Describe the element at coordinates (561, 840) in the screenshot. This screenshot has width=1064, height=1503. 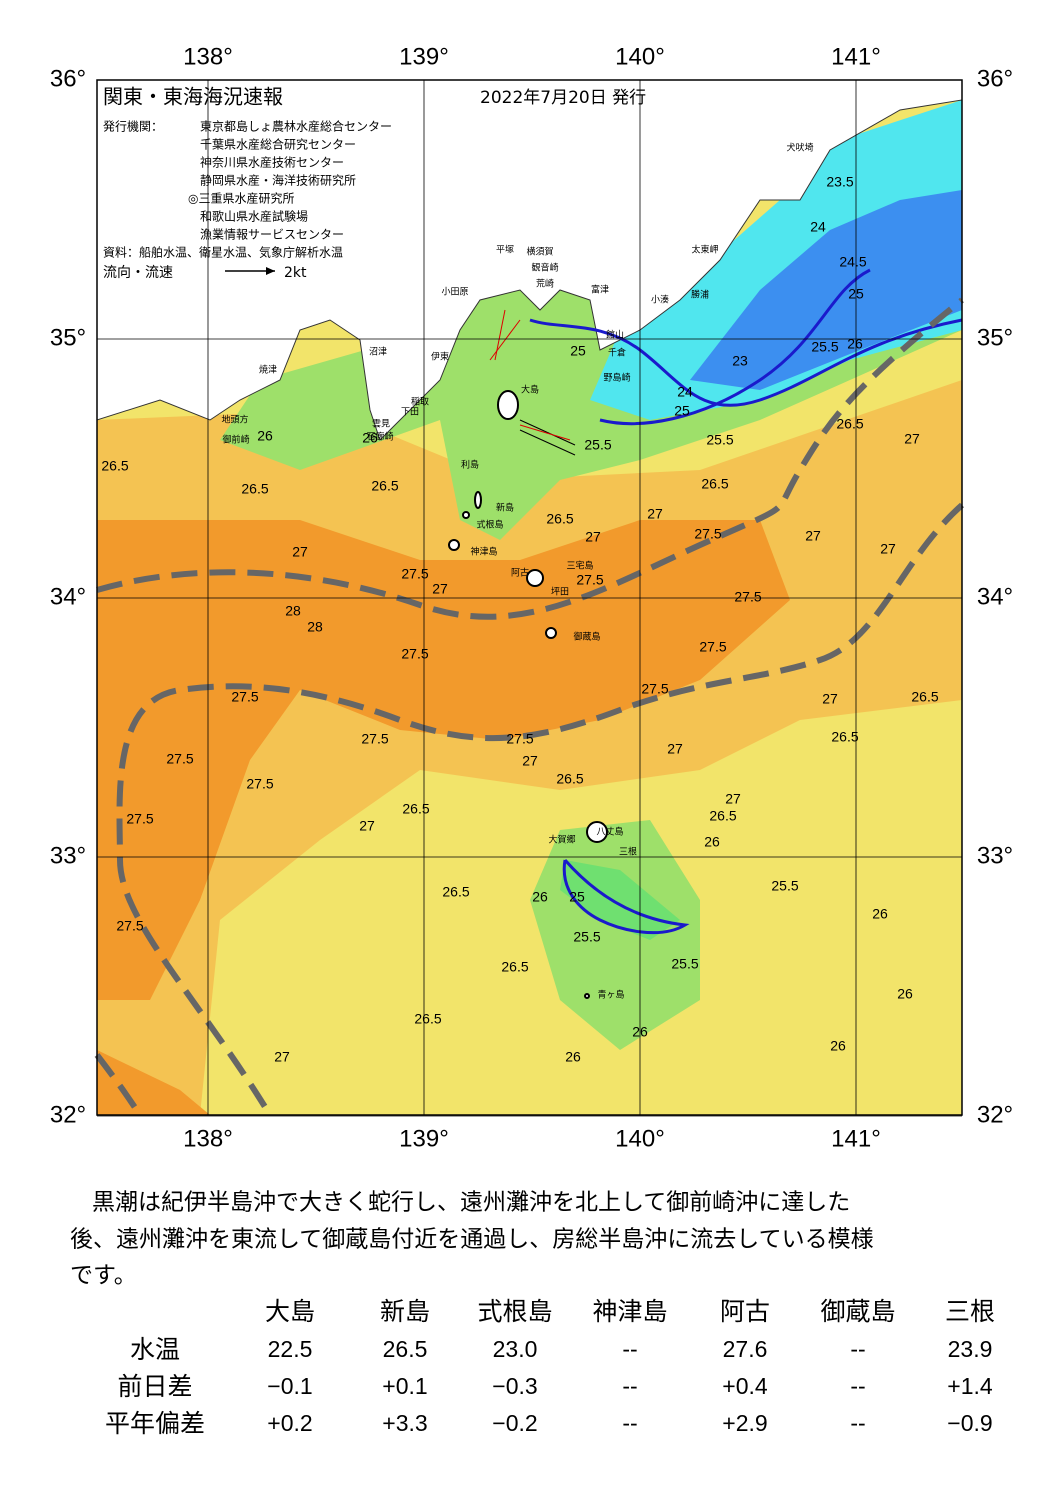
I see `place-name: 大賀郷` at that location.